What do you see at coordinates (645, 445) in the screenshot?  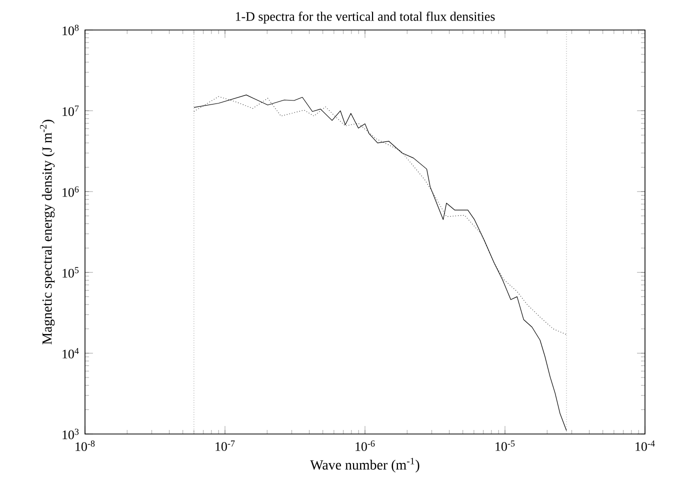 I see `x-tick-label: 10$^{-4}$` at bounding box center [645, 445].